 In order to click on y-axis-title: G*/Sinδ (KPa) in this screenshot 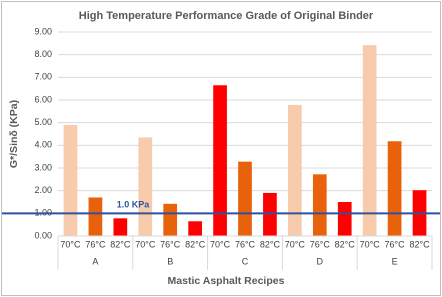, I will do `click(14, 134)`.